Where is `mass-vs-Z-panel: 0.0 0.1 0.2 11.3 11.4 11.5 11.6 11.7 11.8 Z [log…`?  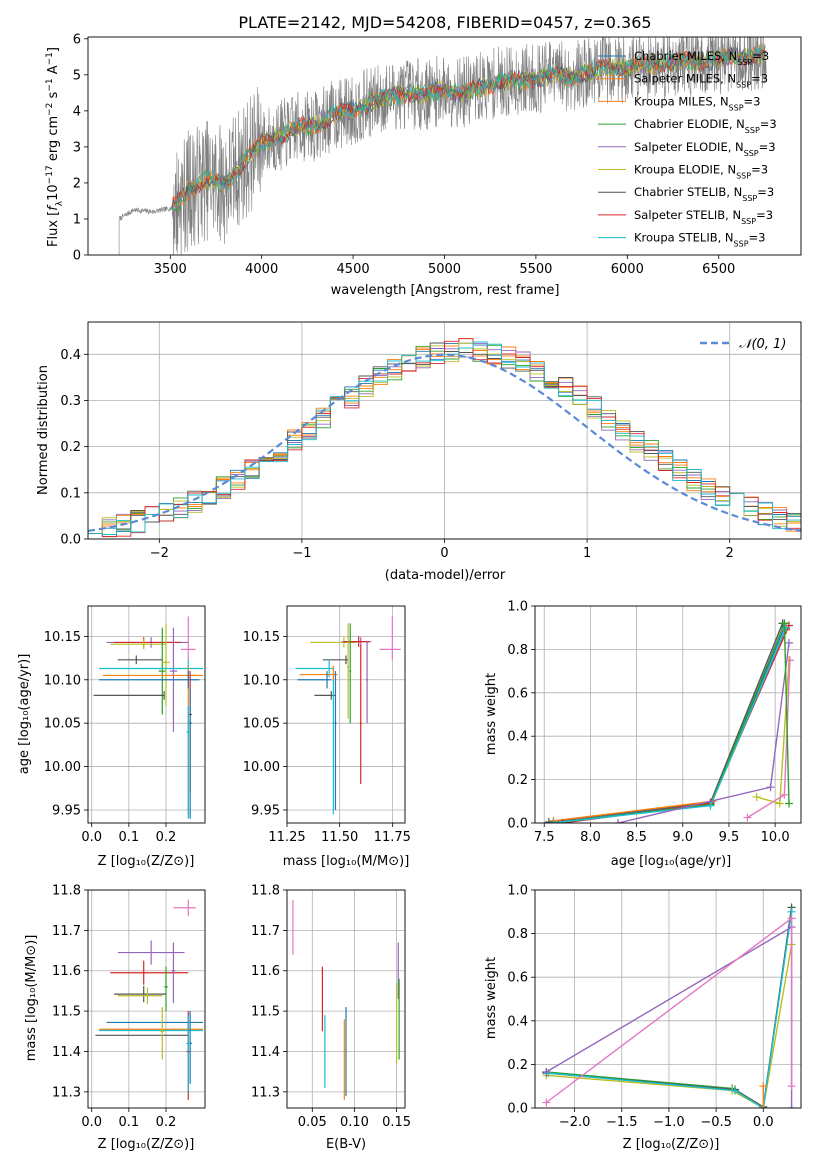
mass-vs-Z-panel: 0.0 0.1 0.2 11.3 11.4 11.5 11.6 11.7 11.8 Z [log… is located at coordinates (115, 1018).